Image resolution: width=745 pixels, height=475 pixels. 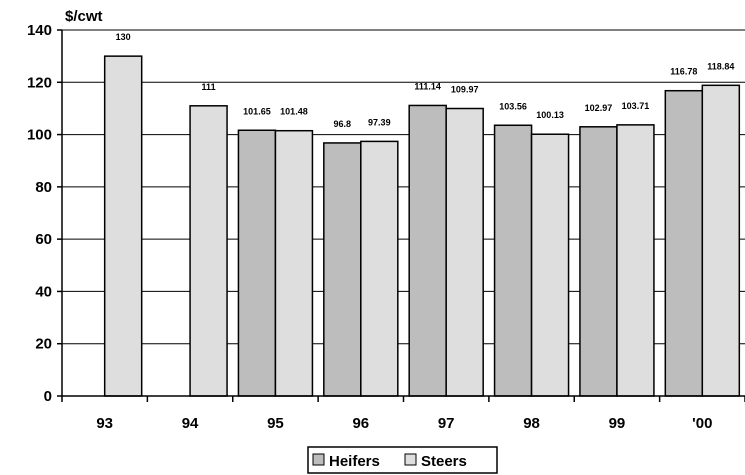 I want to click on x-tick-label: '00, so click(x=702, y=423).